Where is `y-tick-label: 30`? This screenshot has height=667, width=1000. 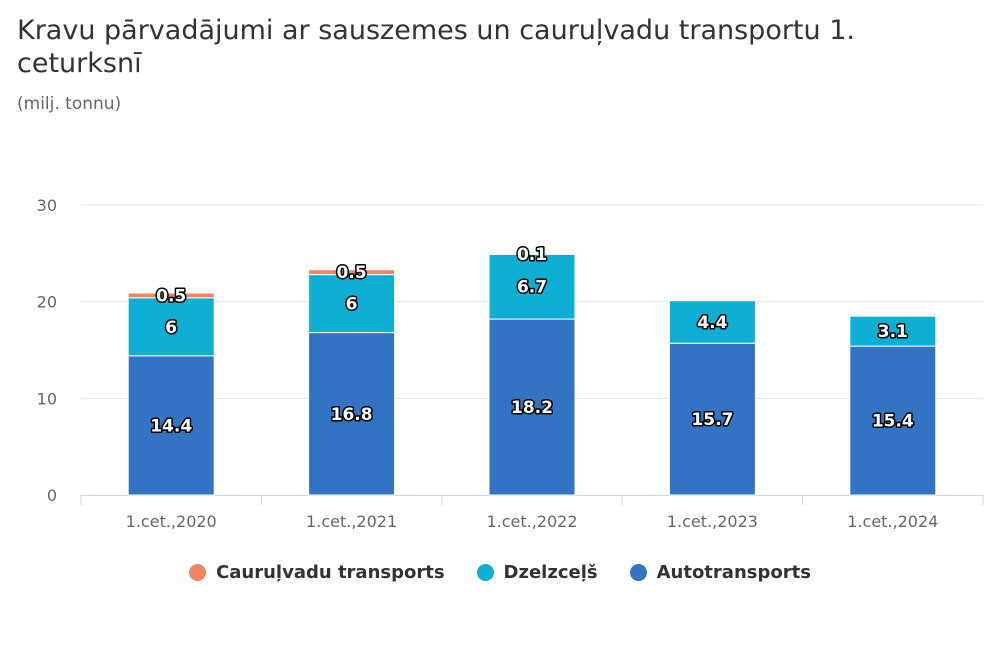
y-tick-label: 30 is located at coordinates (47, 205).